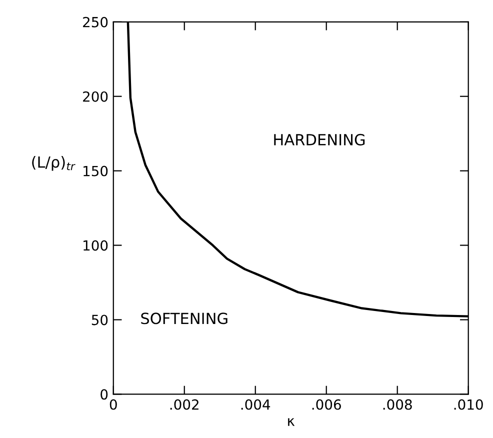 This screenshot has width=493, height=438. Describe the element at coordinates (184, 404) in the screenshot. I see `x-tick-label: .002` at that location.